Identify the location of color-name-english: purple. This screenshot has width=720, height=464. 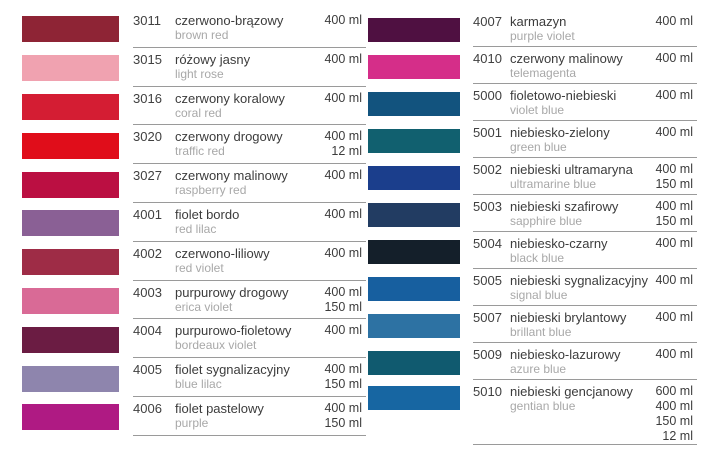
(192, 422).